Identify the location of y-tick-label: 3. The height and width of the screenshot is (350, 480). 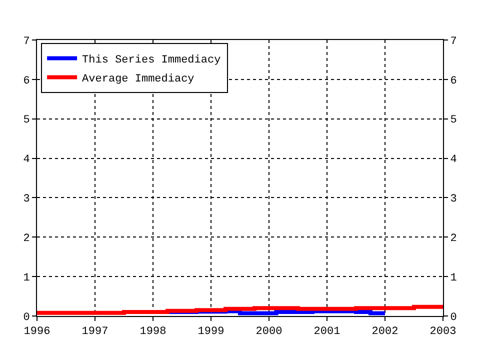
(26, 200).